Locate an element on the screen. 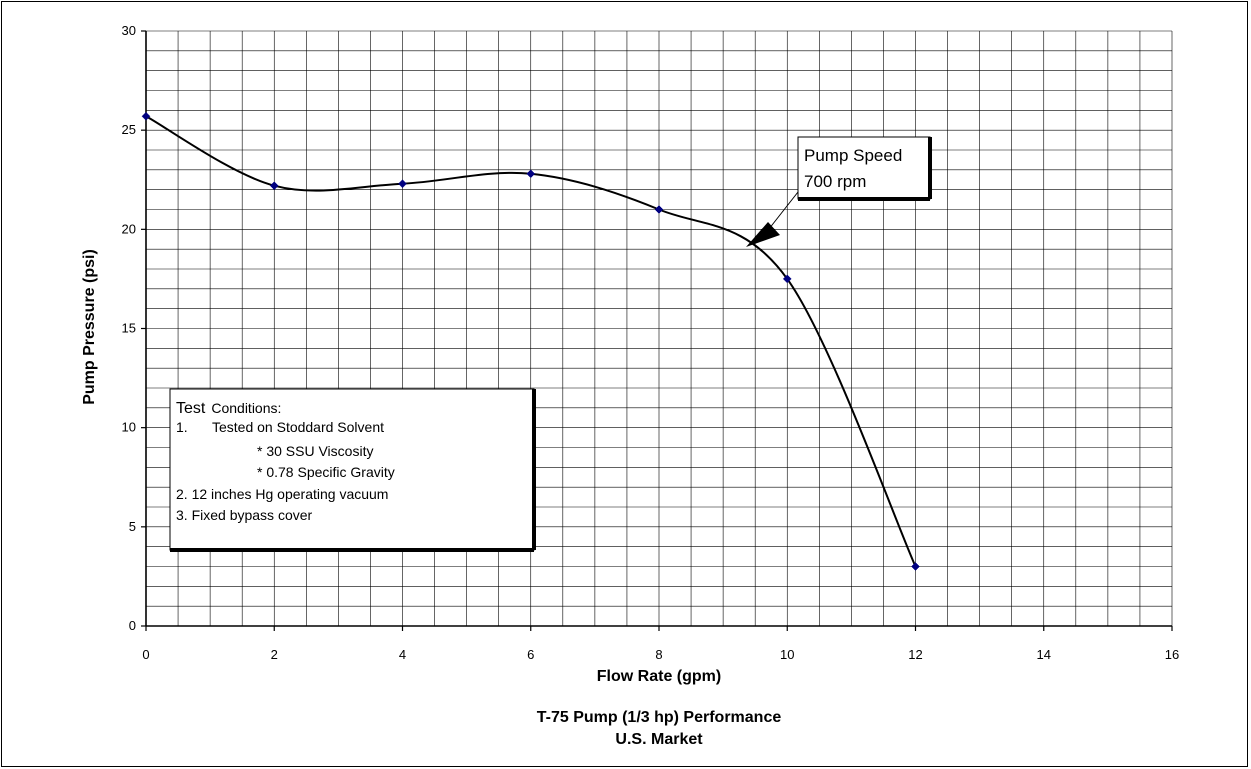 The image size is (1251, 769). x-tick-label: 4 is located at coordinates (402, 654).